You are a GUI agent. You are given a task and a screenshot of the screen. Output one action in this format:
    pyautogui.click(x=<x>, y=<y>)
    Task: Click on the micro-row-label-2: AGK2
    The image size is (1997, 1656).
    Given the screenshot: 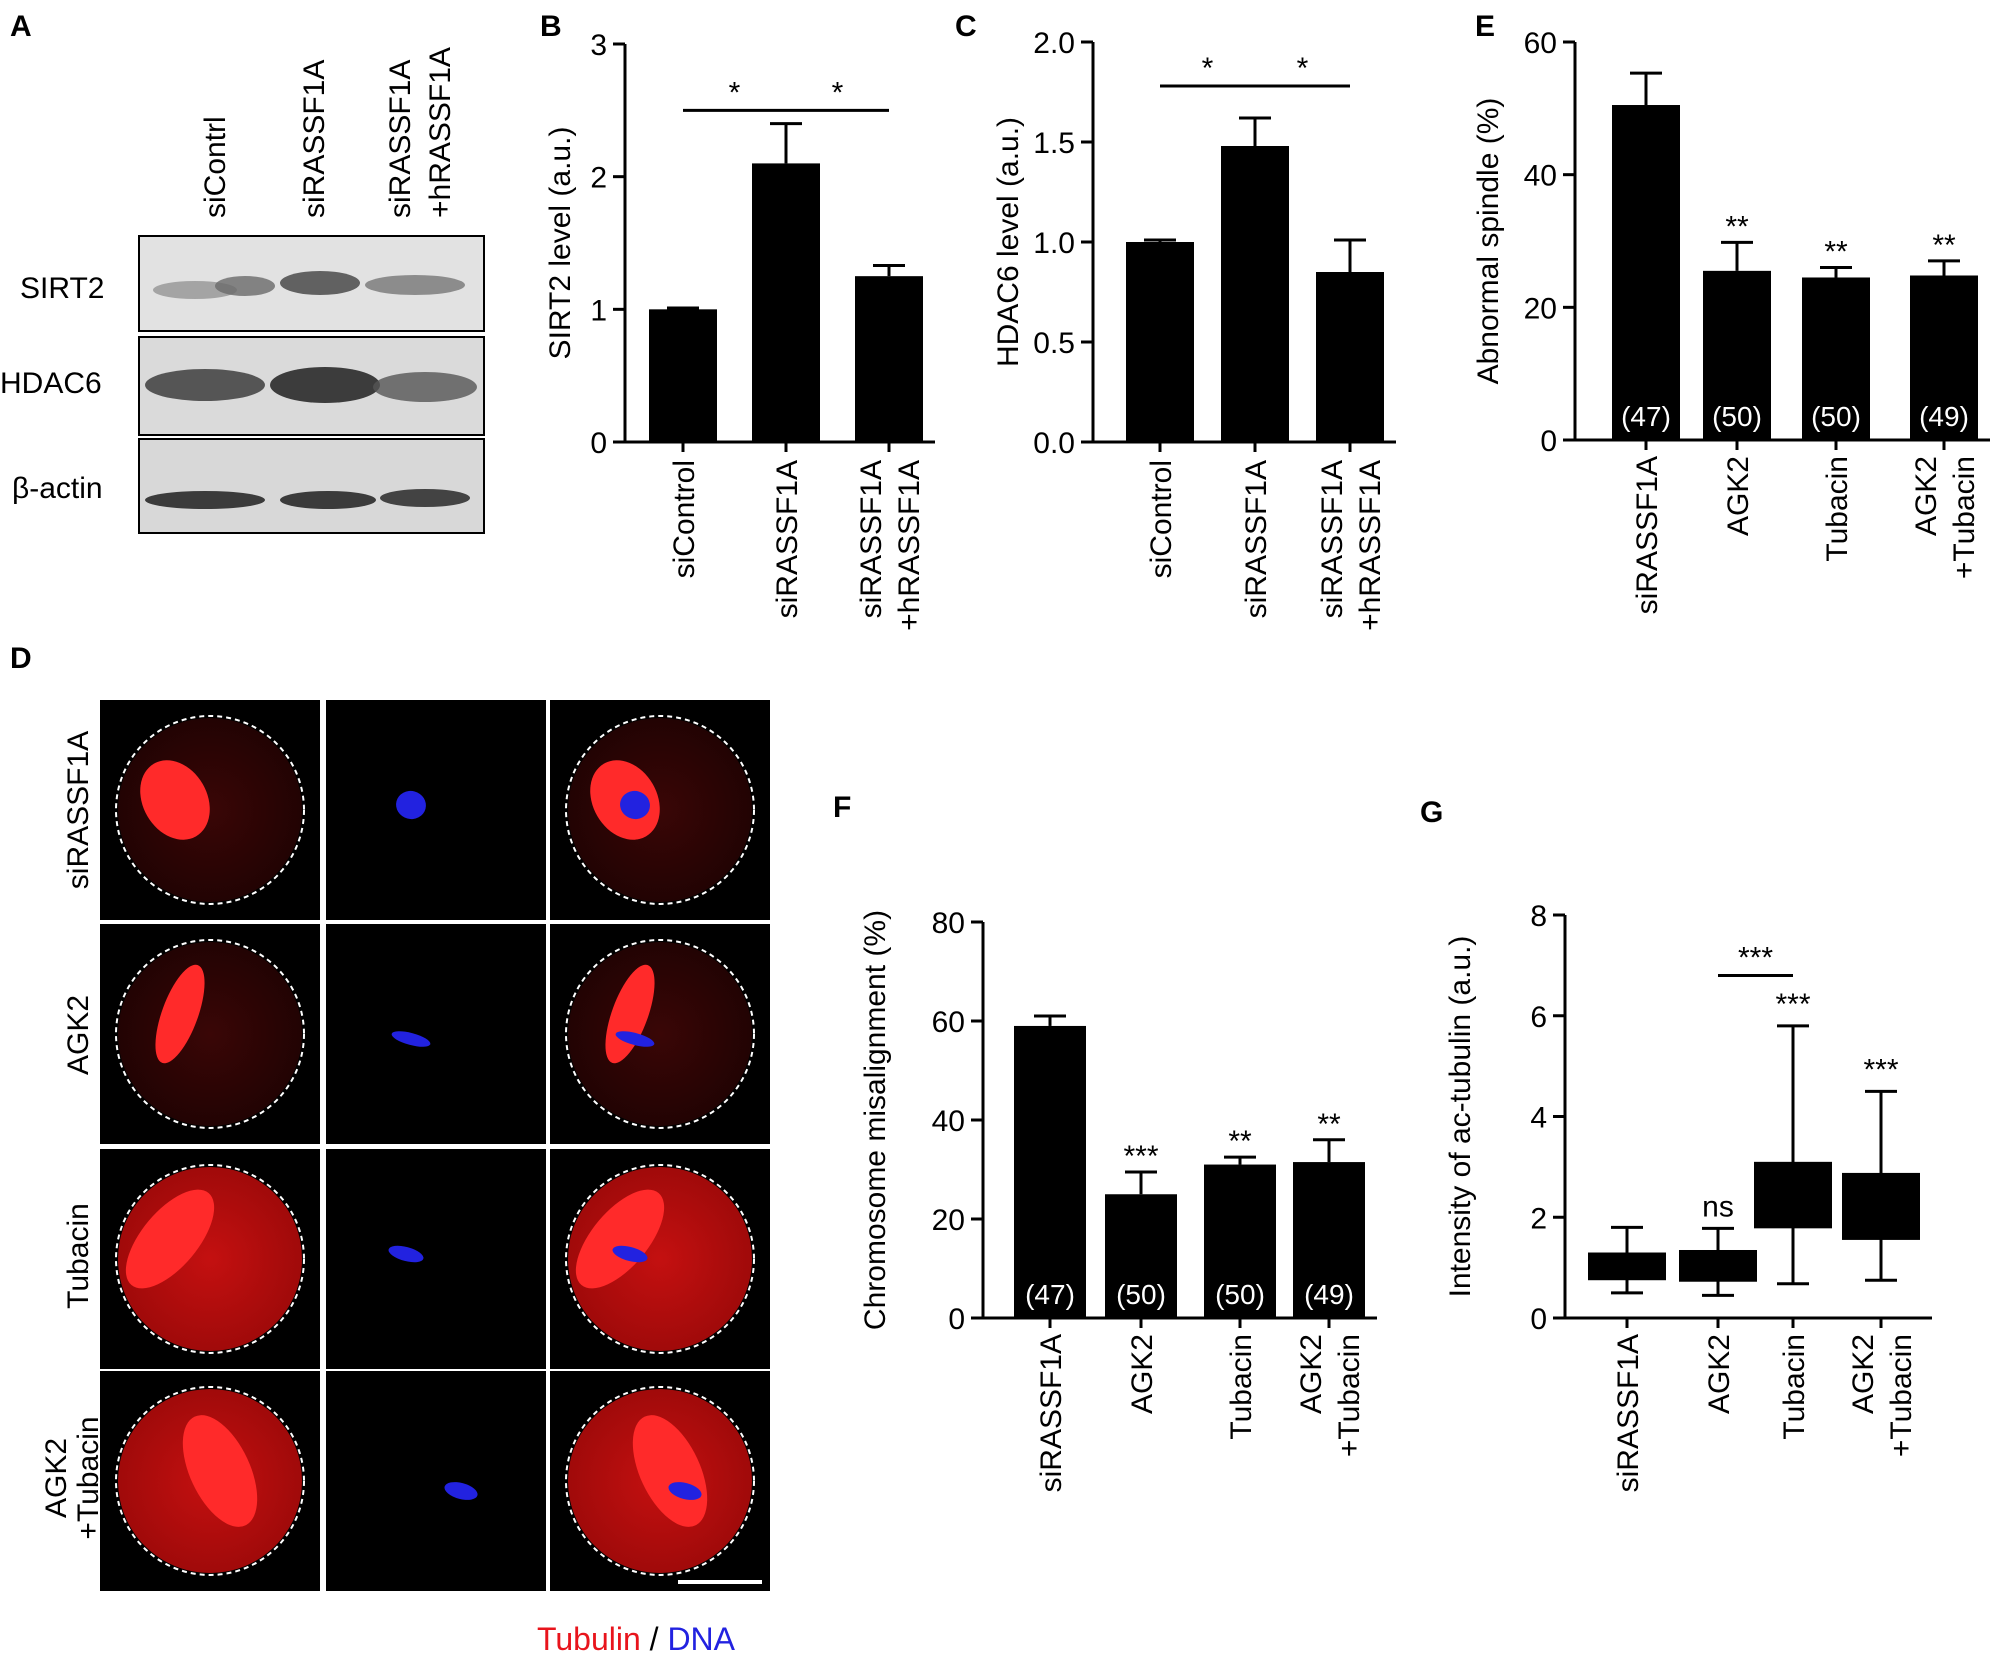 What is the action you would take?
    pyautogui.click(x=78, y=1035)
    